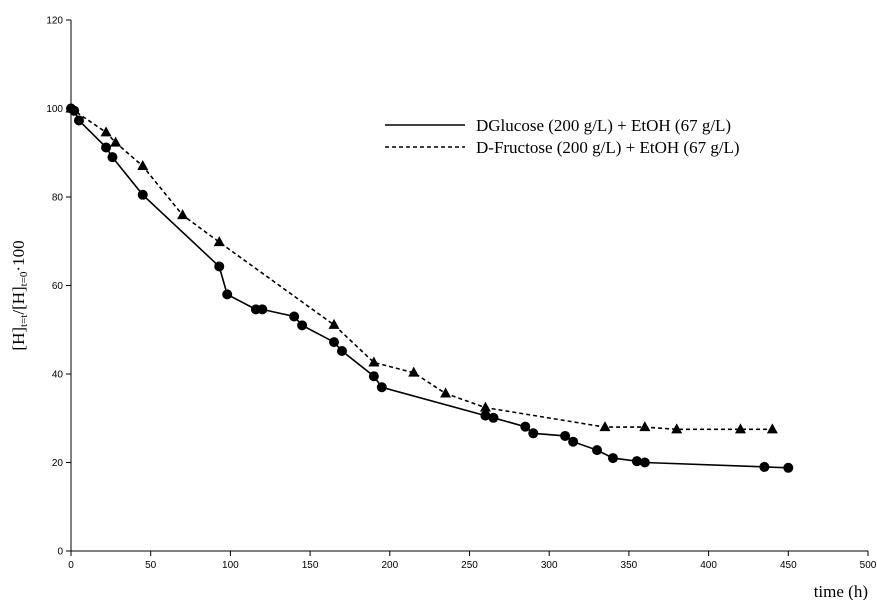 The image size is (877, 600). What do you see at coordinates (841, 591) in the screenshot?
I see `x-axis-title: time (h)` at bounding box center [841, 591].